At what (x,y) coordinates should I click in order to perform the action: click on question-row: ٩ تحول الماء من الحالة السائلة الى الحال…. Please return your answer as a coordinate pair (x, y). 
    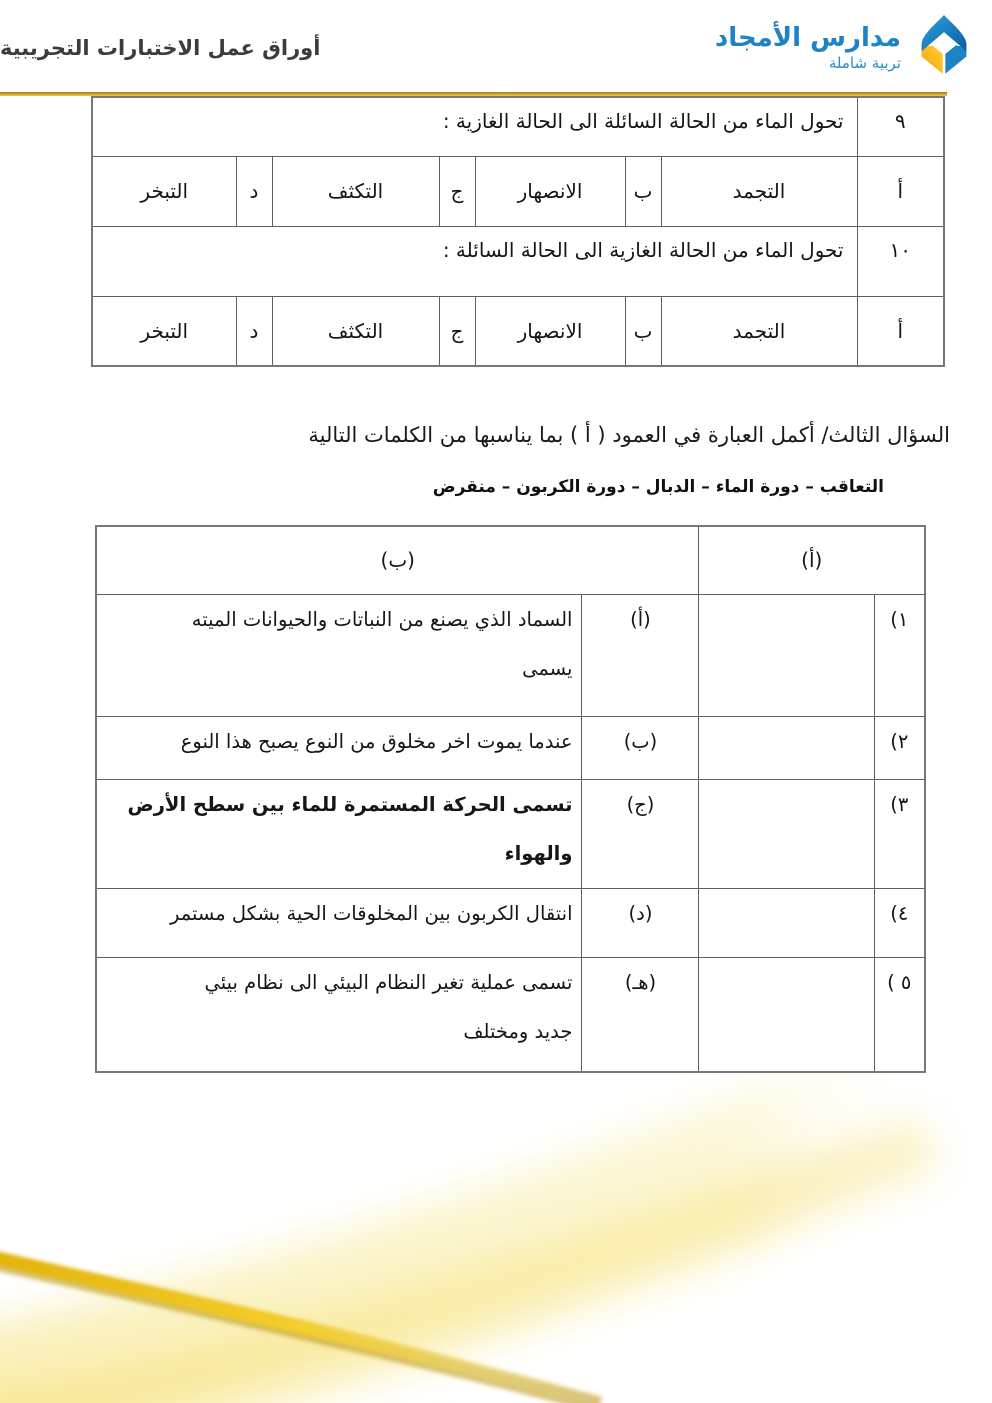
    Looking at the image, I should click on (518, 126).